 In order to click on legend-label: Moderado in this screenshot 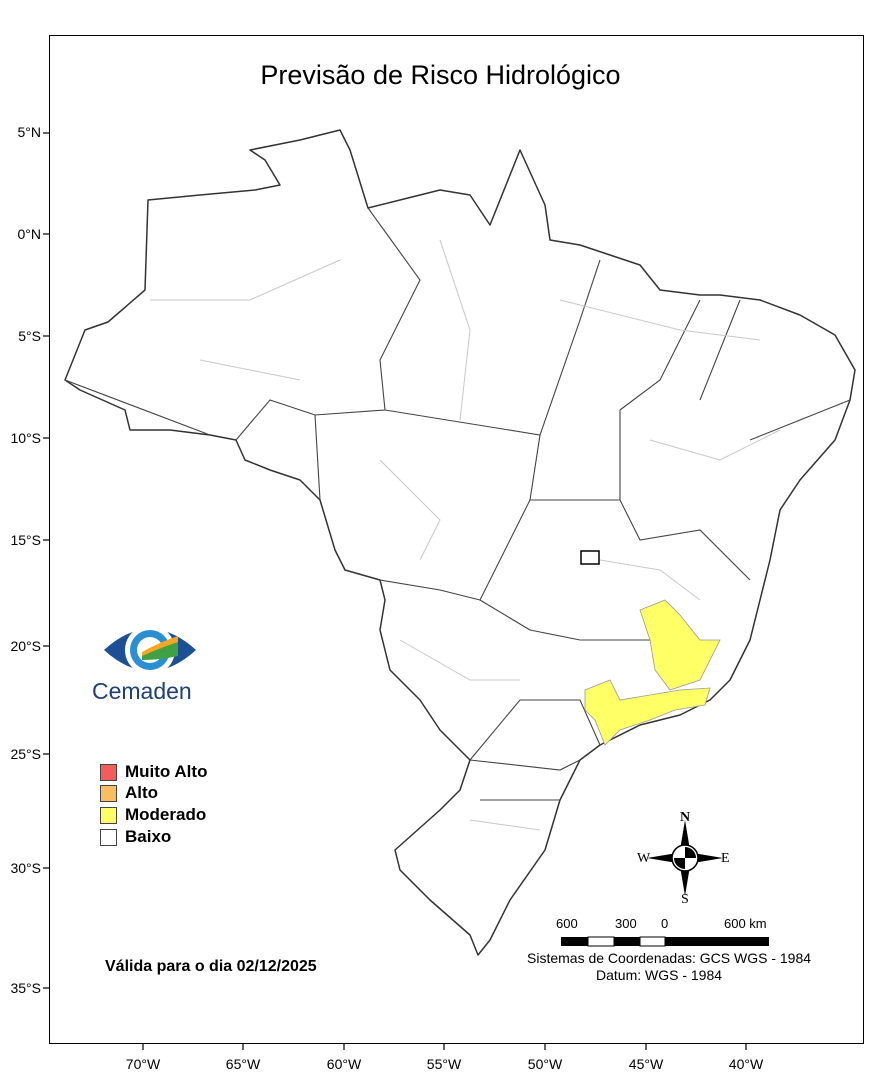, I will do `click(166, 814)`.